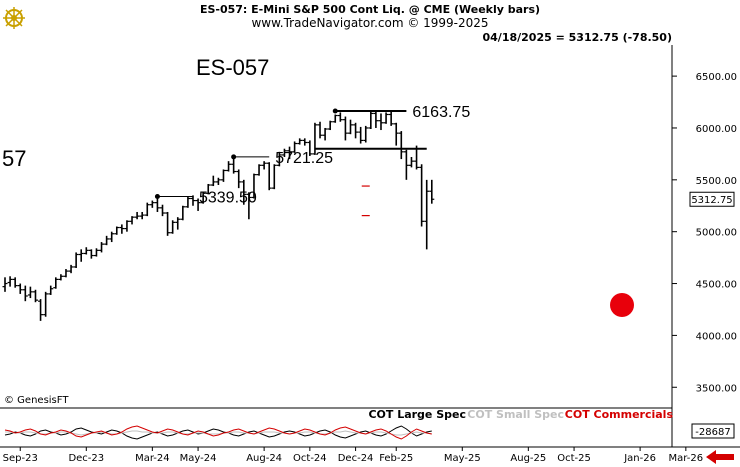 This screenshot has height=467, width=740. I want to click on y-tick-label: 4500.00, so click(716, 285).